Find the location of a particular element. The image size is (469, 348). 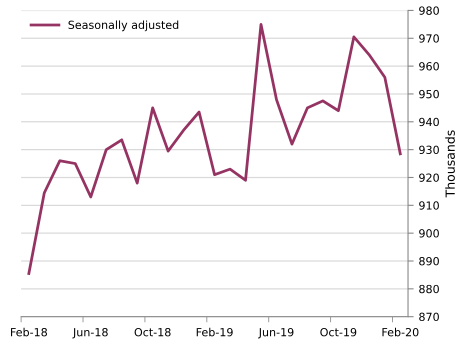

x-tick-label: Jun-18 is located at coordinates (90, 333).